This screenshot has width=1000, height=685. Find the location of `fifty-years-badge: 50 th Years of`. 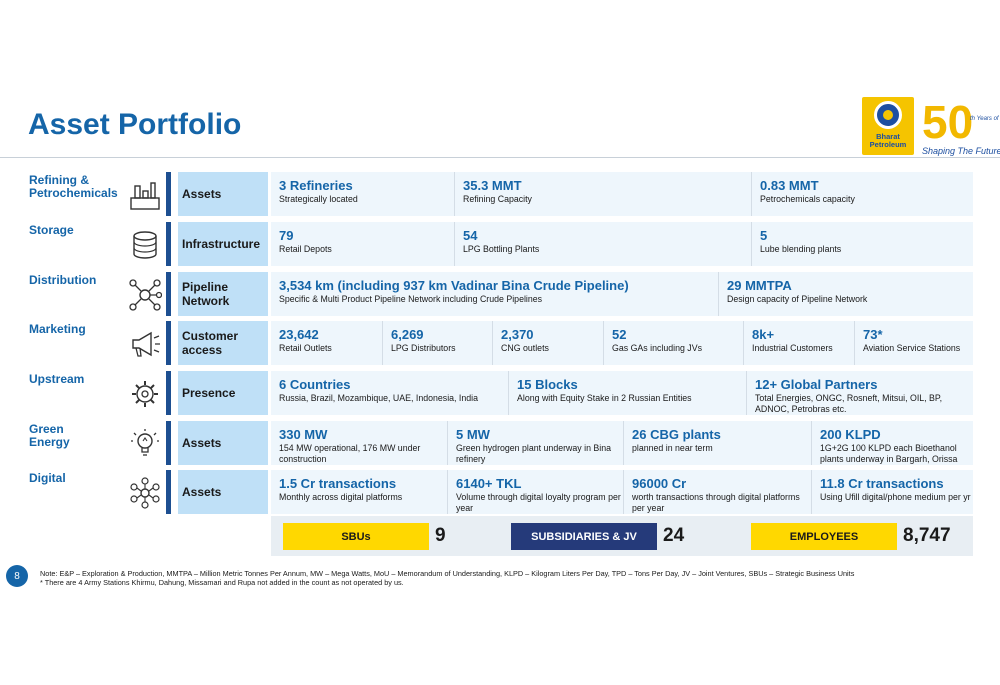

fifty-years-badge: 50 th Years of is located at coordinates (961, 122).